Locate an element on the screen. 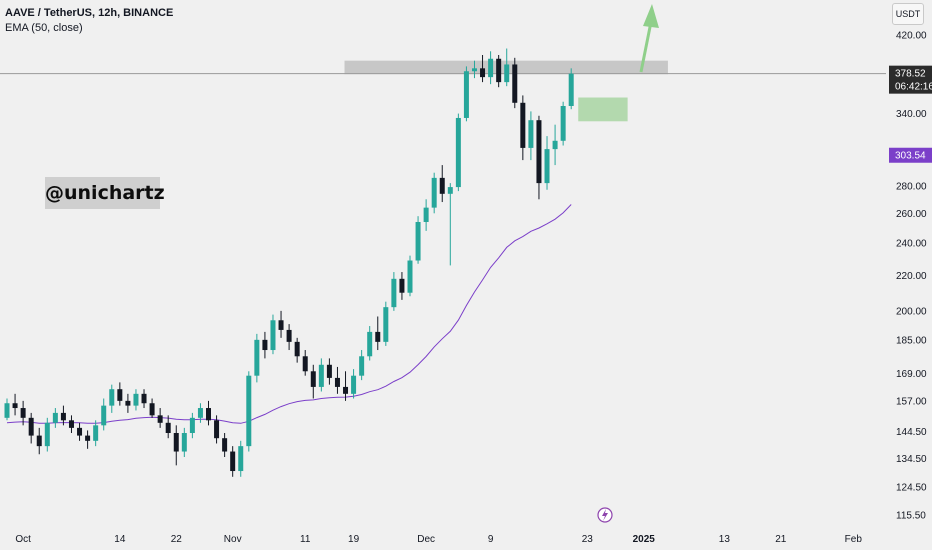 Image resolution: width=932 pixels, height=550 pixels. y-tick-label: 169.00 is located at coordinates (911, 374).